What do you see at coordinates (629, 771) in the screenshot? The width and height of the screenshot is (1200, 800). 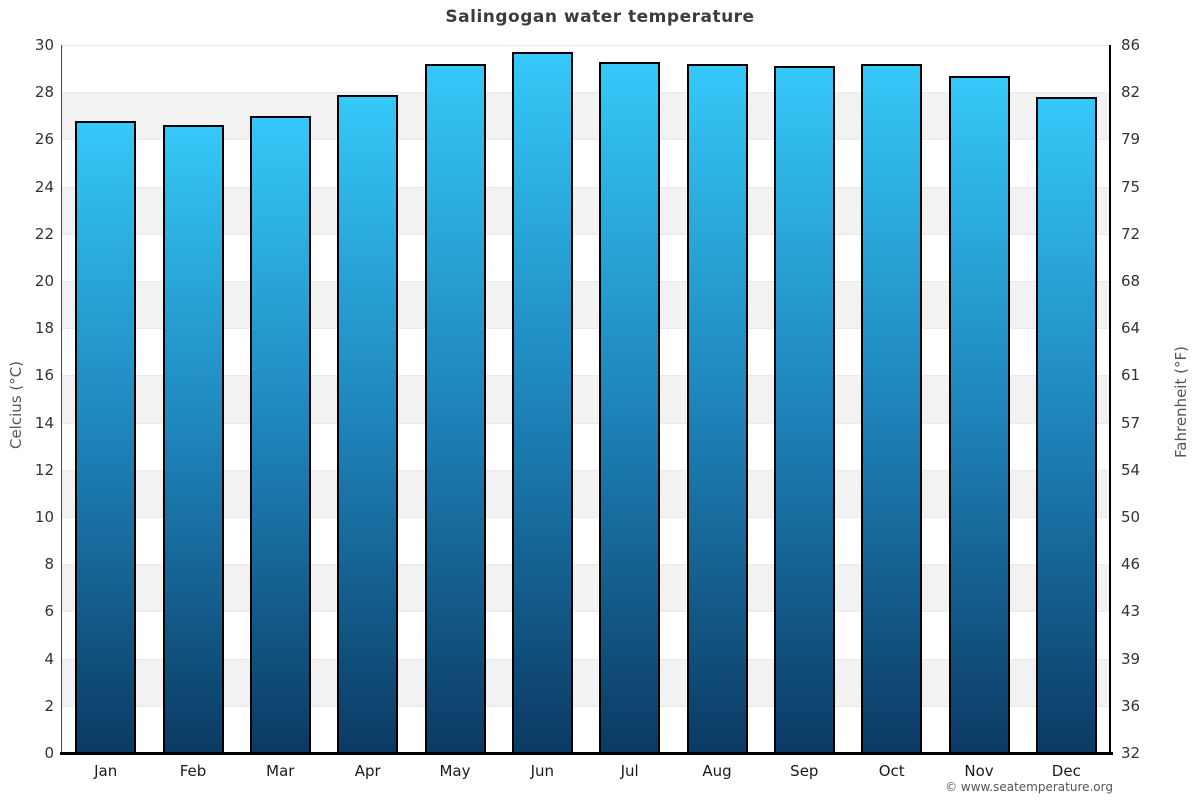 I see `month-label-jul: Jul` at bounding box center [629, 771].